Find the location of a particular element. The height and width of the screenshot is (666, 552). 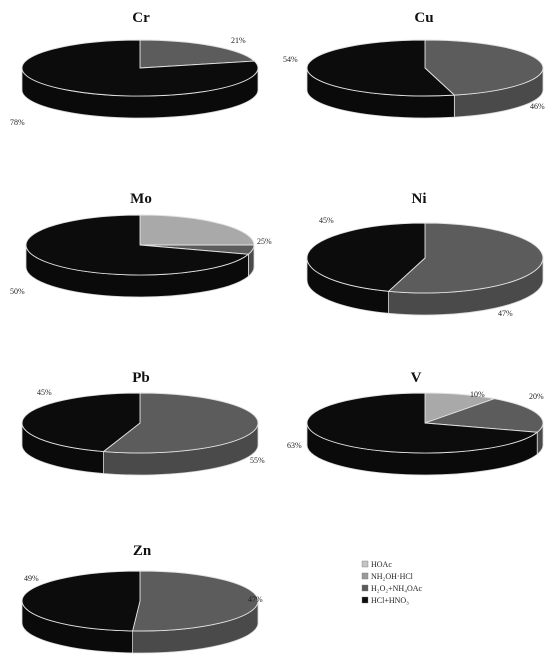

slice-label: 46% is located at coordinates (537, 106).